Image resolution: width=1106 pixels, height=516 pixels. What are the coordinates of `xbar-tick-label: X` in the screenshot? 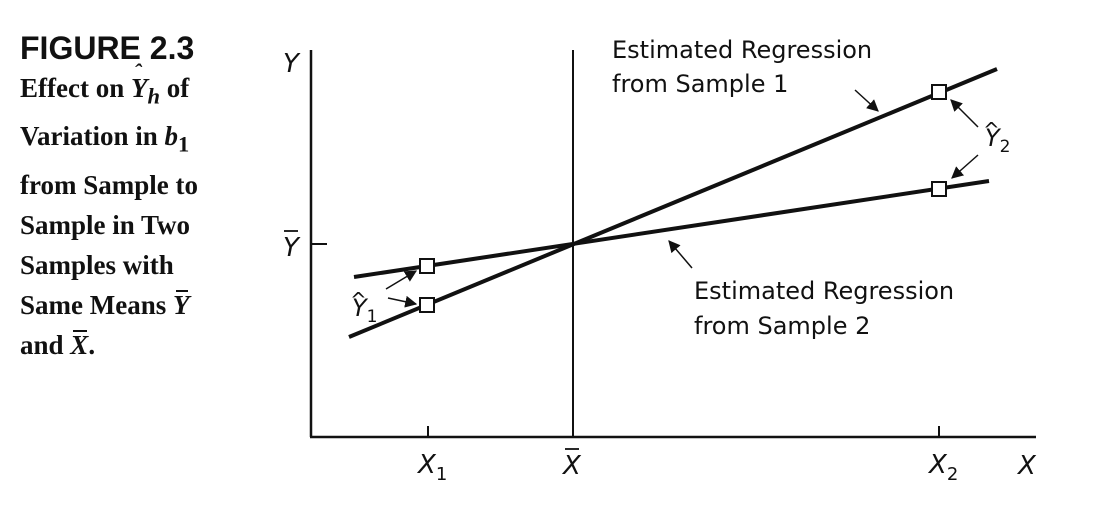 It's located at (571, 464).